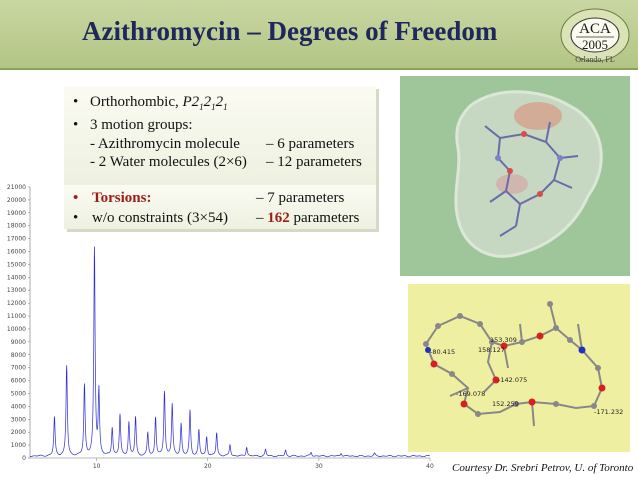 Image resolution: width=638 pixels, height=478 pixels. I want to click on y-tick-label: 11000, so click(16, 316).